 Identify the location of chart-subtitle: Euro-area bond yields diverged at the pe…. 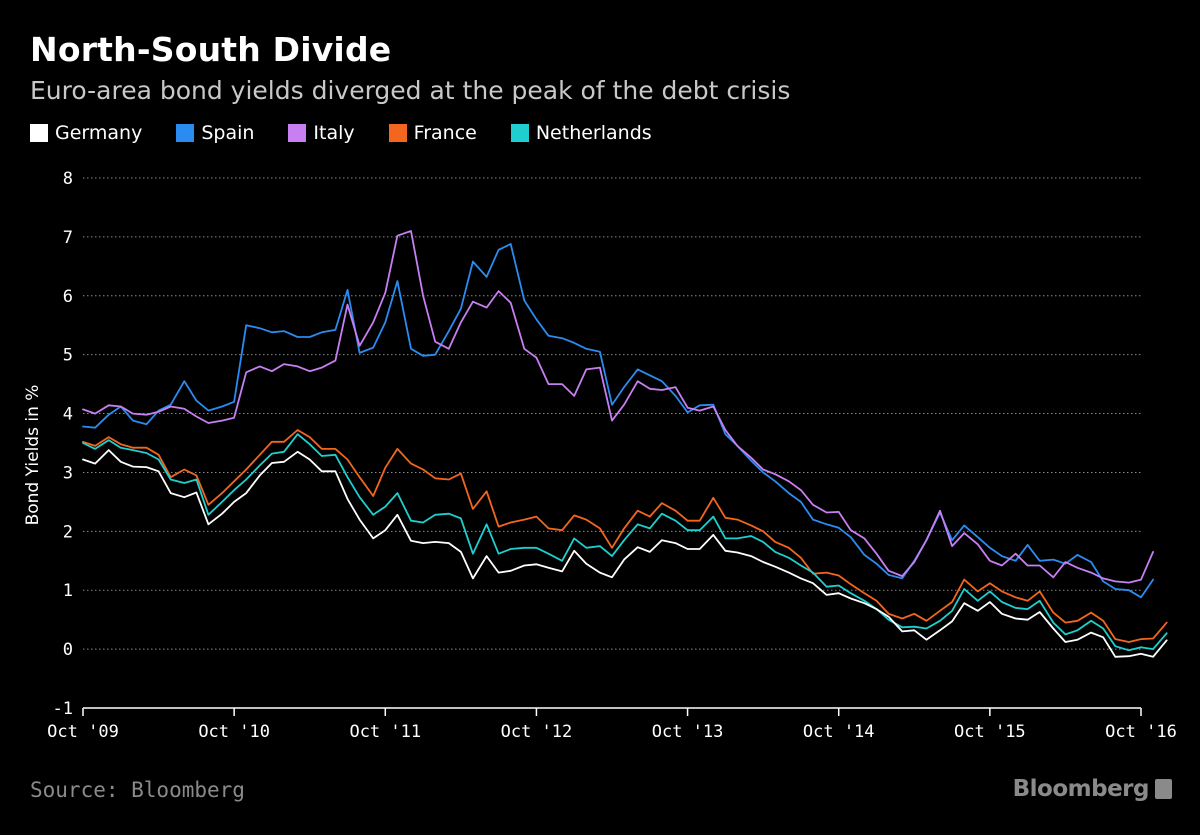
(410, 90).